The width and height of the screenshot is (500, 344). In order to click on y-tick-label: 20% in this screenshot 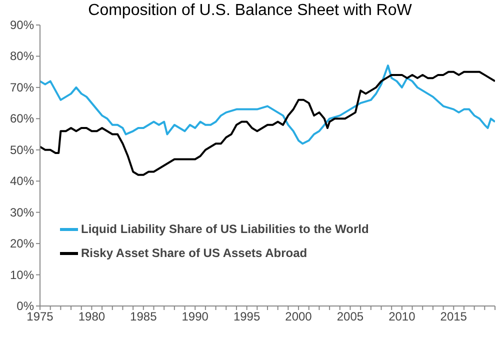, I will do `click(22, 243)`.